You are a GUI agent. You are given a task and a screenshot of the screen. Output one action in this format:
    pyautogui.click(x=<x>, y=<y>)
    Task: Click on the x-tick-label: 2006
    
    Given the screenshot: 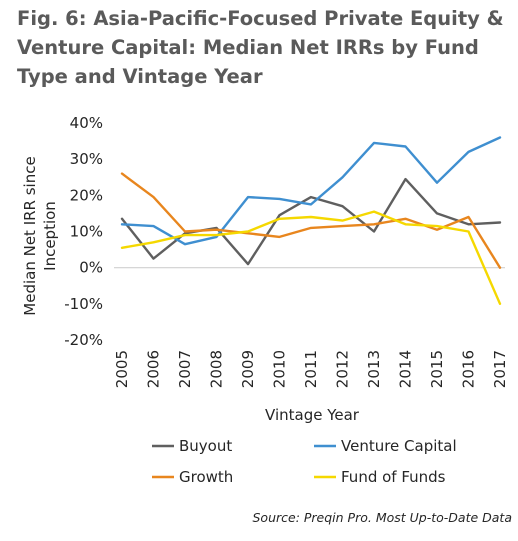 What is the action you would take?
    pyautogui.click(x=154, y=369)
    